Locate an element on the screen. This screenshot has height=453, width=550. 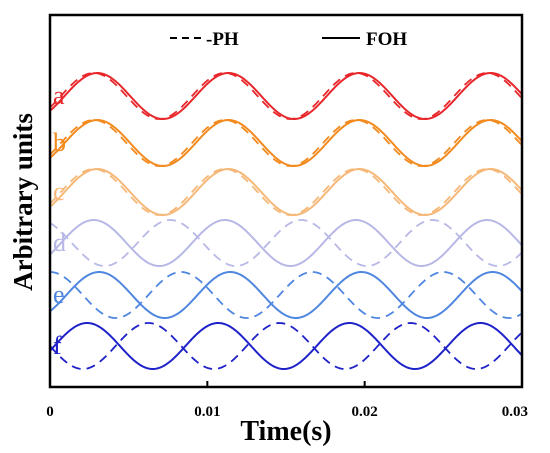
x-tick-label: 0 is located at coordinates (50, 412).